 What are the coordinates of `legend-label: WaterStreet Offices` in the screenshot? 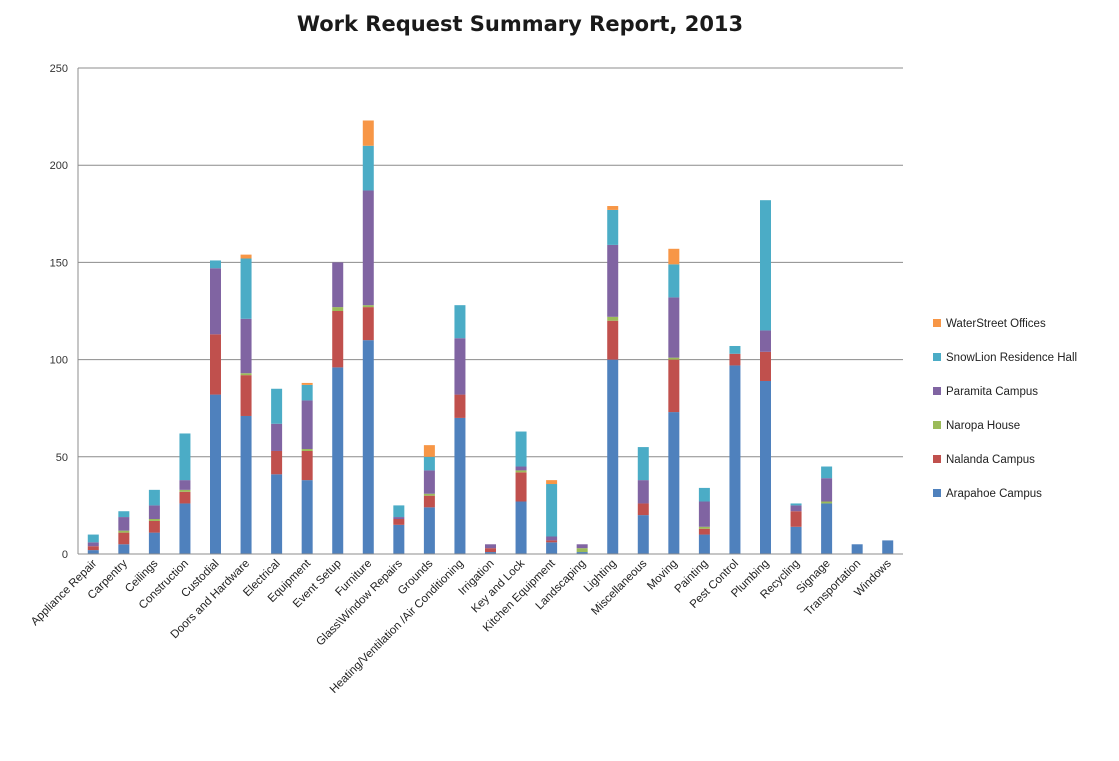 It's located at (996, 324).